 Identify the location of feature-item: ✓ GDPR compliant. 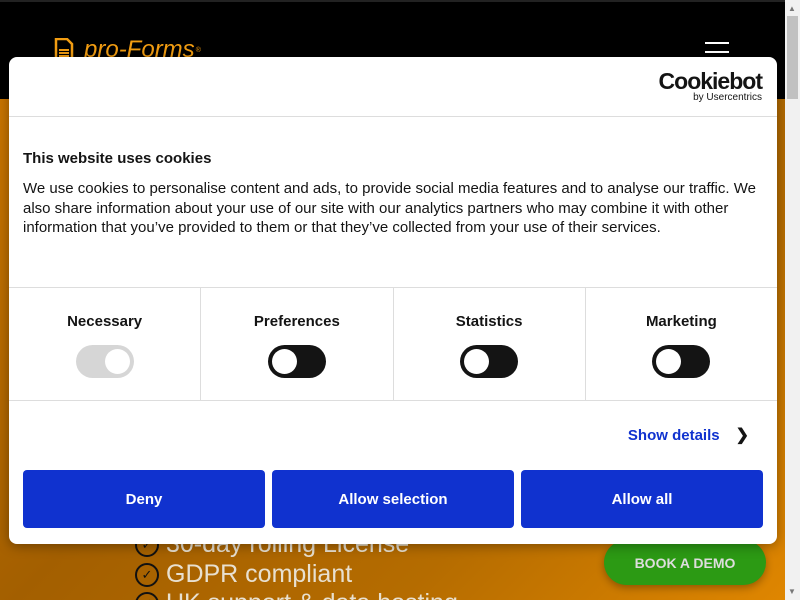
(243, 574).